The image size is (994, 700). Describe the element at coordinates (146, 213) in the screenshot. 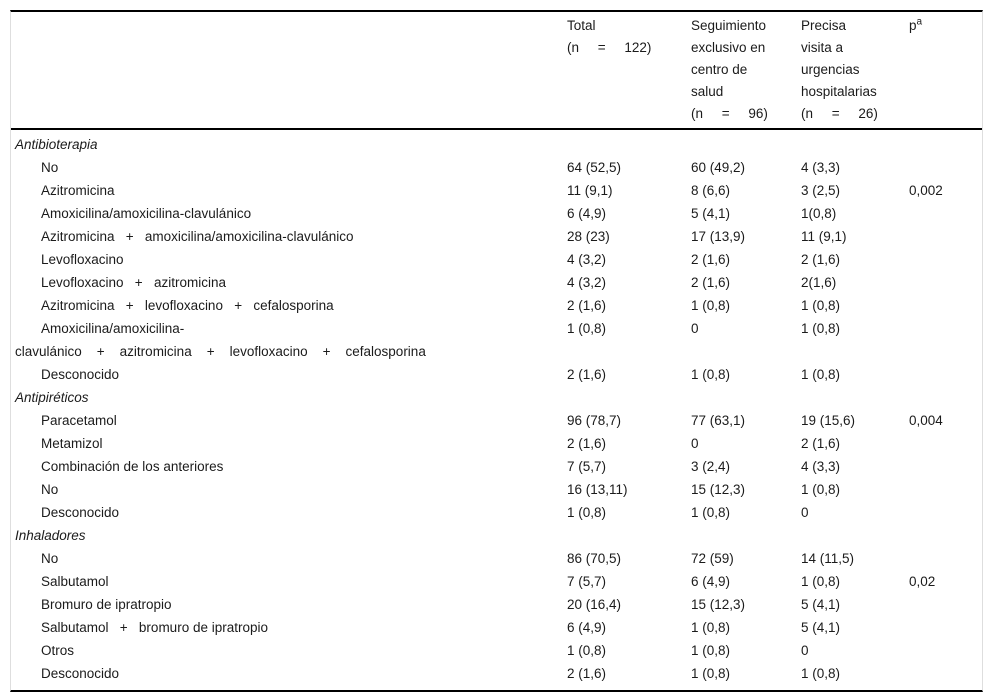

I see `row-label: Amoxicilina/amoxicilina-clavulánico` at that location.